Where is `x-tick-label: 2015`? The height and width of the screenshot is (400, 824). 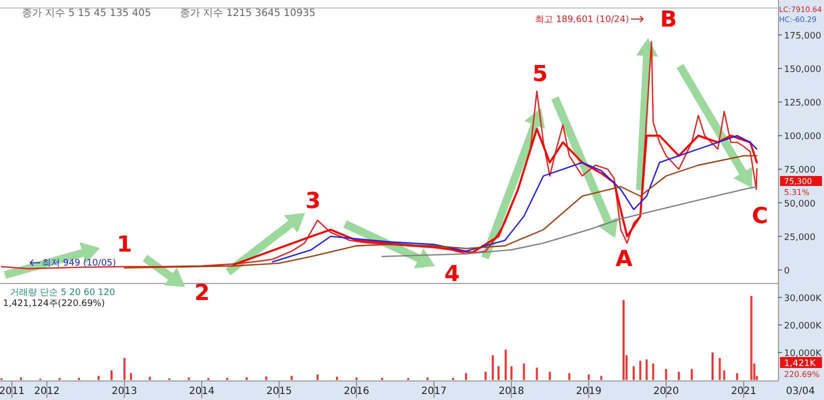
x-tick-label: 2015 is located at coordinates (279, 391).